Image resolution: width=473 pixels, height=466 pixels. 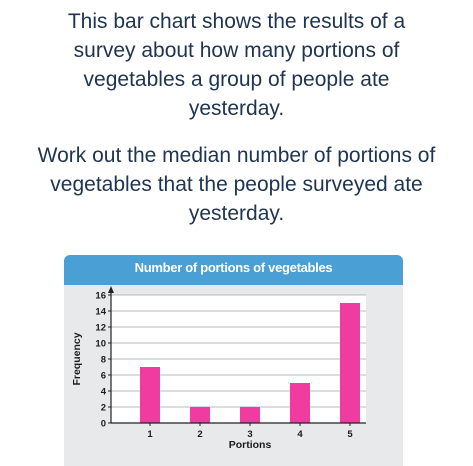 I want to click on chart-header: Number of portions of vegetables, so click(x=233, y=270).